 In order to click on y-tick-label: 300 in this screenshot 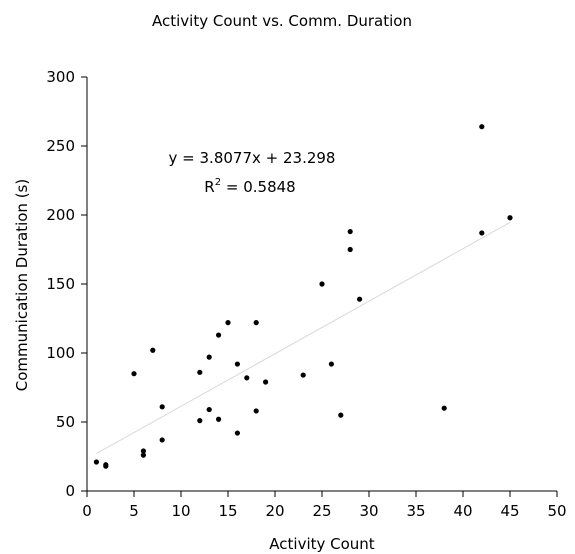, I will do `click(60, 77)`.